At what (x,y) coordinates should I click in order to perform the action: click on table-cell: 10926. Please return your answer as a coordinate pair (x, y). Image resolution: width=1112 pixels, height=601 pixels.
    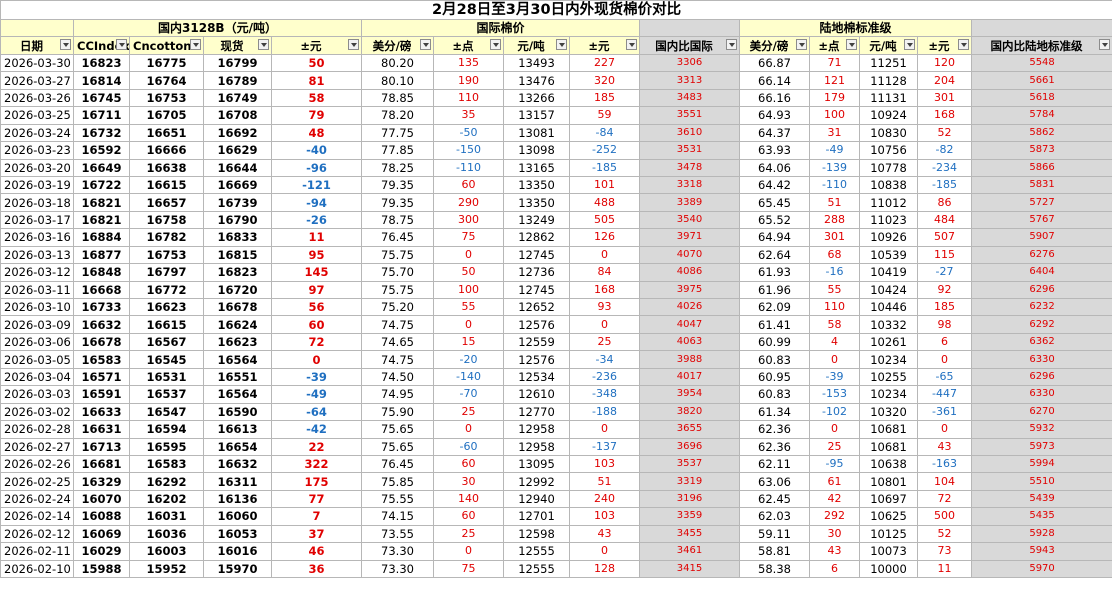
    Looking at the image, I should click on (888, 237).